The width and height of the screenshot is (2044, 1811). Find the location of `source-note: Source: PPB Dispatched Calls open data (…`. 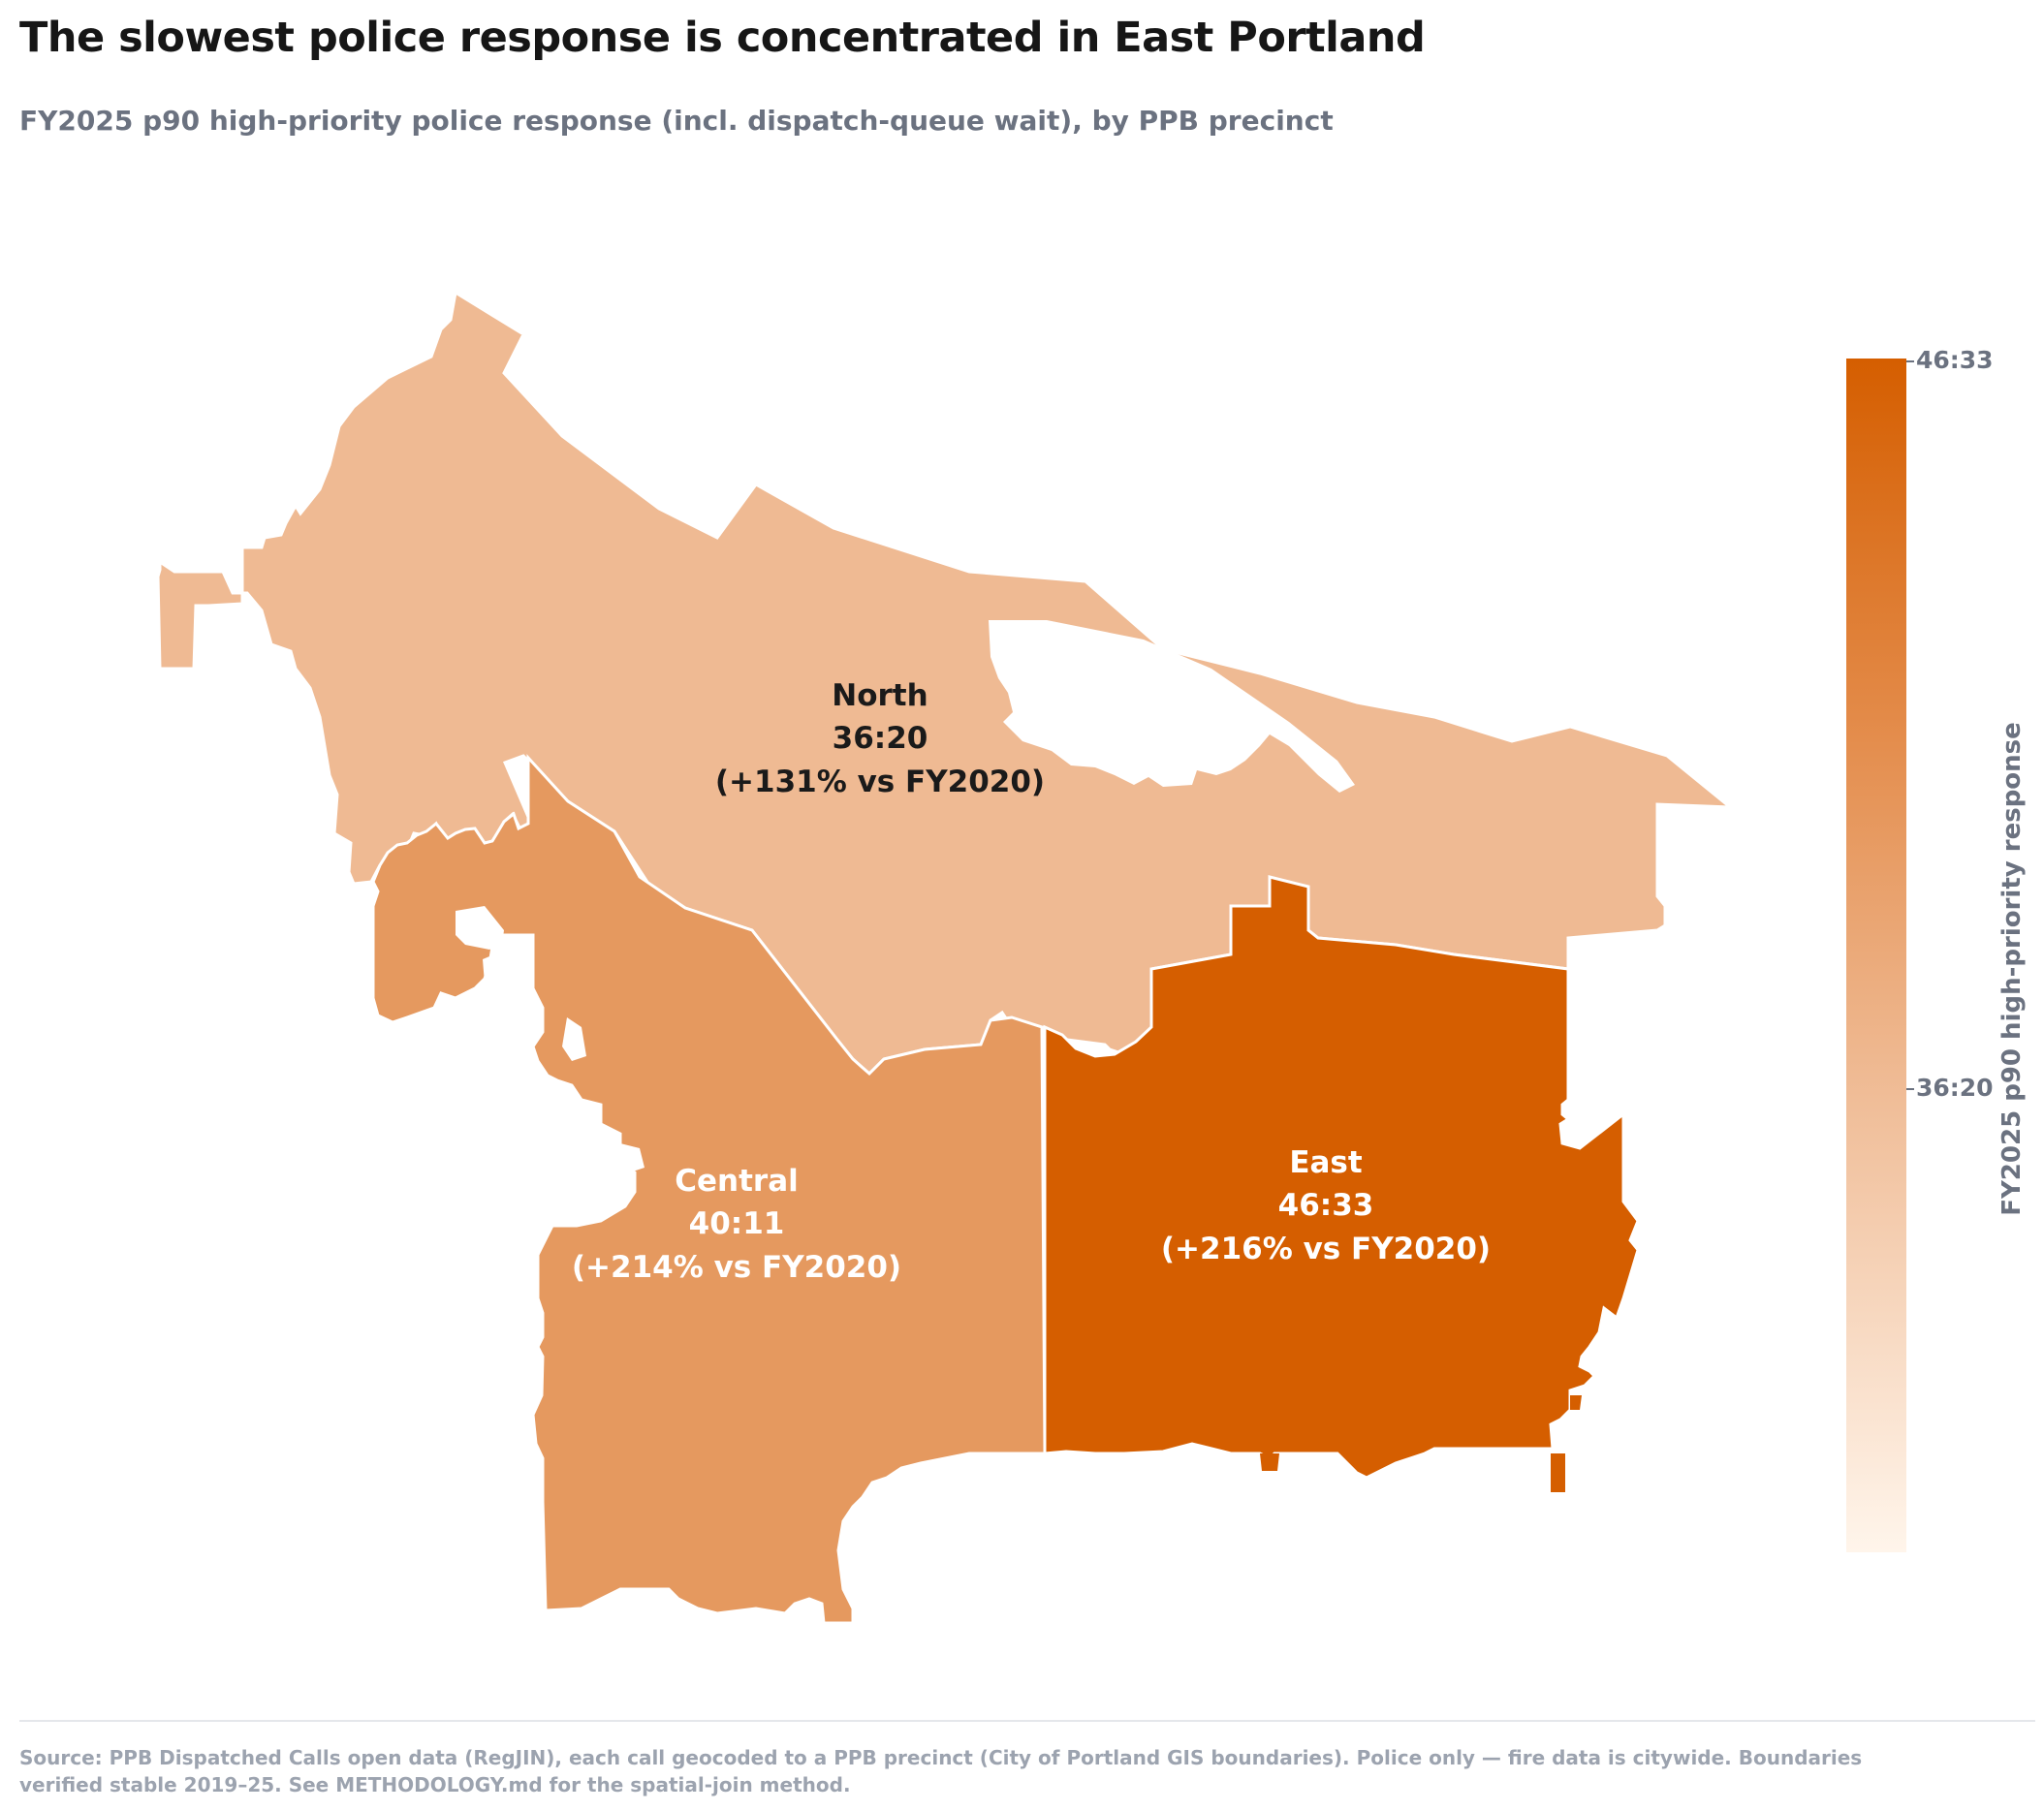

source-note: Source: PPB Dispatched Calls open data (… is located at coordinates (941, 1771).